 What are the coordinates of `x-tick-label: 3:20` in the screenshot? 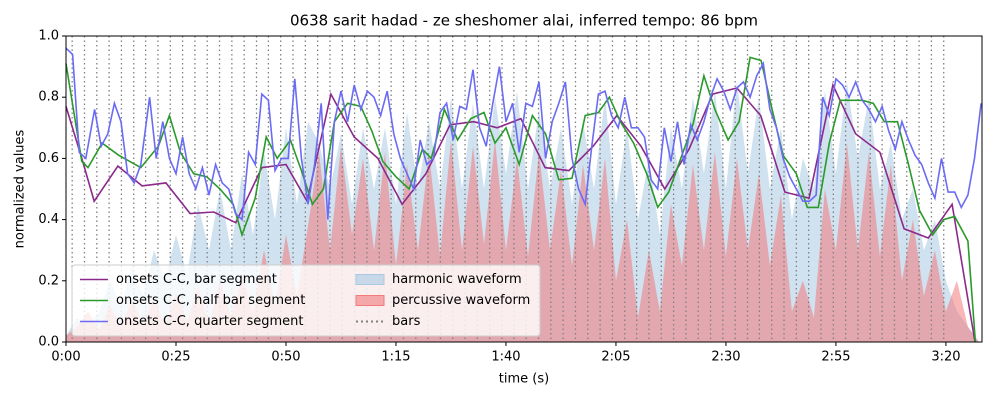 It's located at (945, 357).